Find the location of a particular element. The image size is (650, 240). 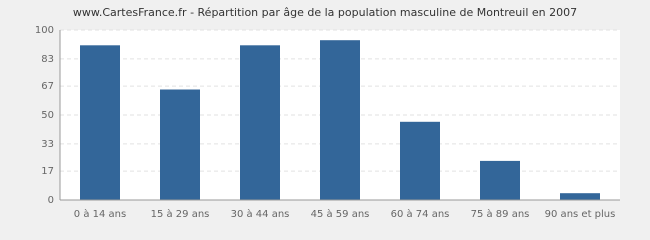

x-tick-label: 75 à 89 ans is located at coordinates (500, 214).